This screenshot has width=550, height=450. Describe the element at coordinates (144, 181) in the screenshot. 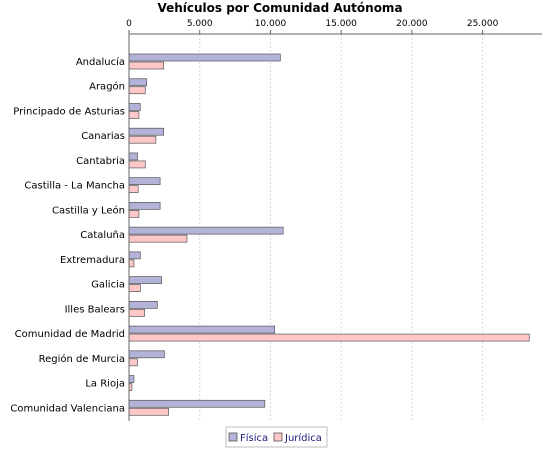

I see `bar-fisica-castilla-la-mancha` at that location.